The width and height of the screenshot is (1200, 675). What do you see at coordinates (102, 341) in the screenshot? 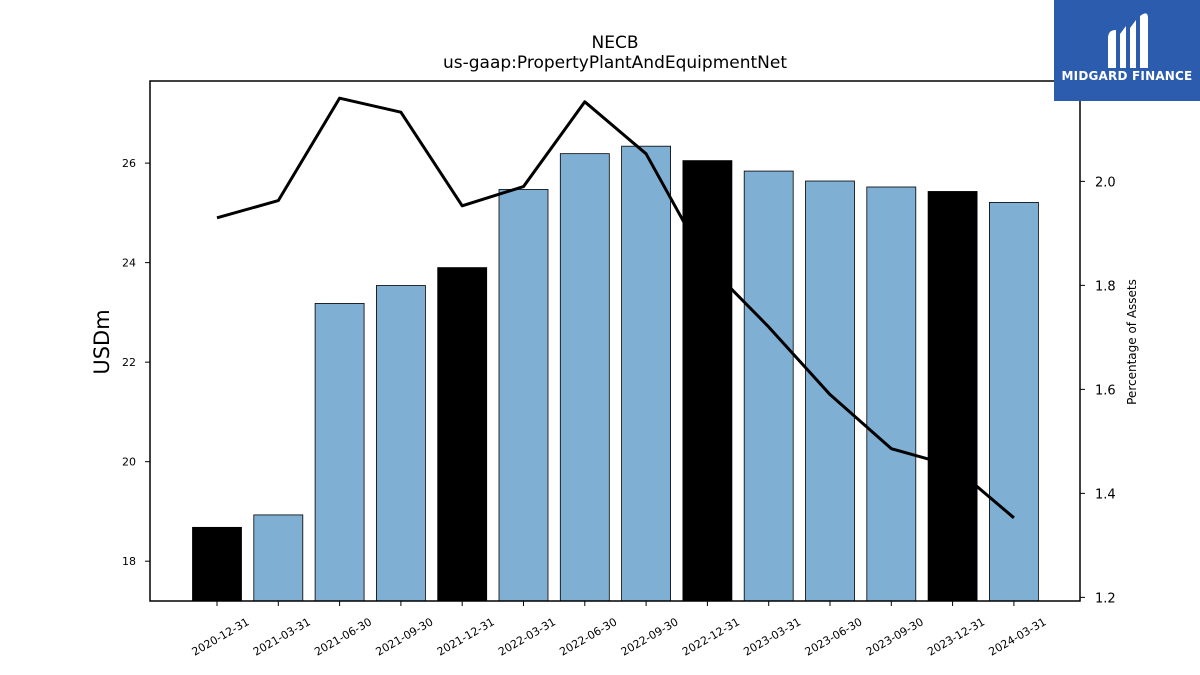
I see `y-axis-label: USDm` at bounding box center [102, 341].